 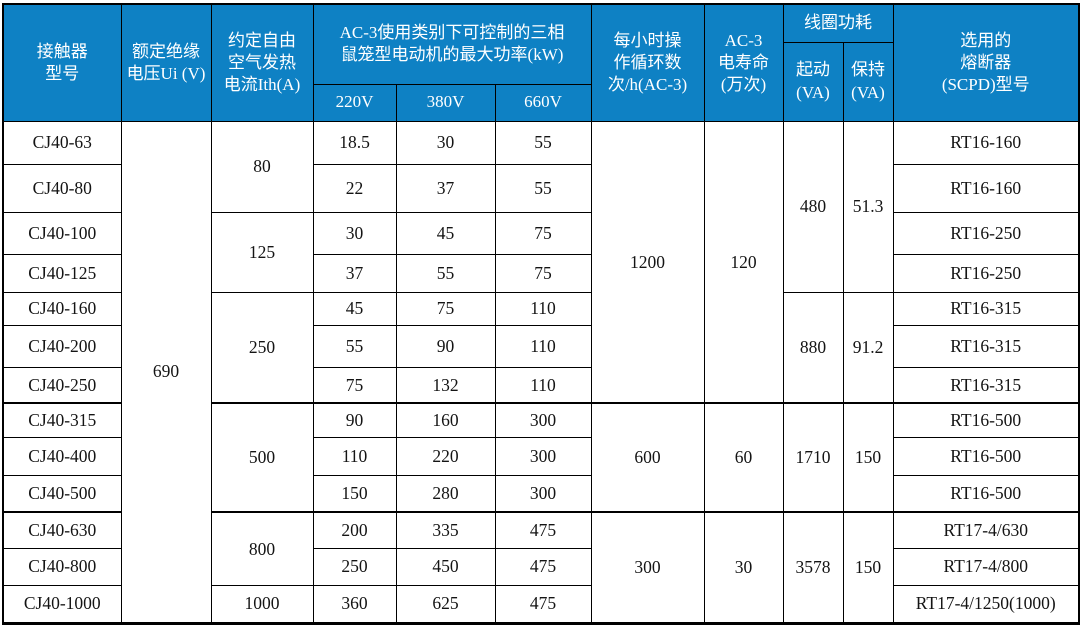 What do you see at coordinates (868, 81) in the screenshot?
I see `col-header-coil-hold-va: 保持 (VA)` at bounding box center [868, 81].